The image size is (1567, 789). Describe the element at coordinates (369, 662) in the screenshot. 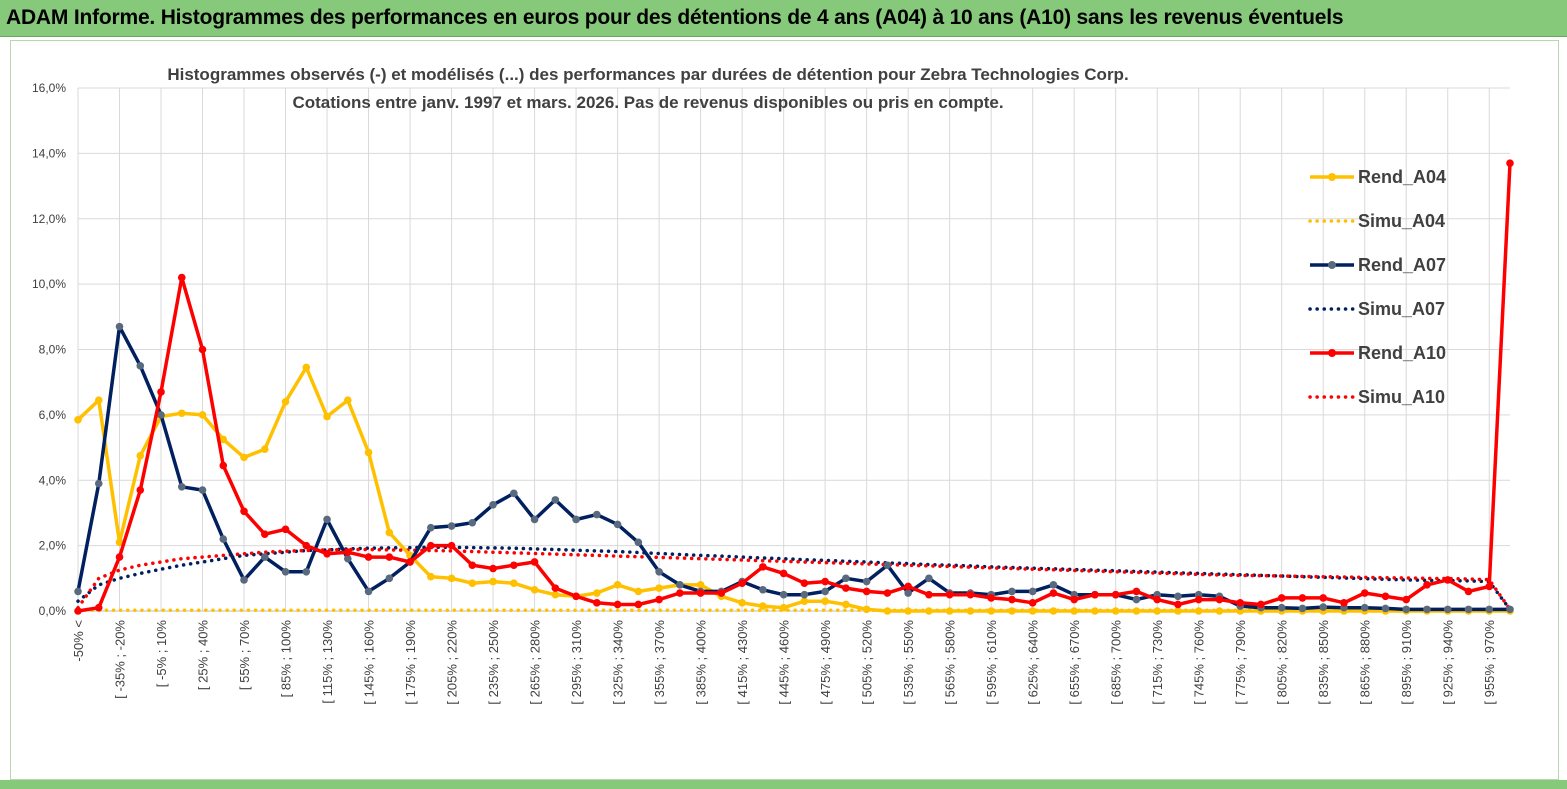

I see `x-tick-label: [ 145% ; 160%` at that location.